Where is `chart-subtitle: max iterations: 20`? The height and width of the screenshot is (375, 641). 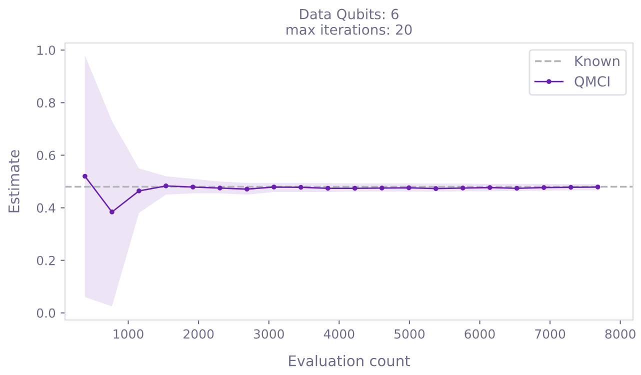 chart-subtitle: max iterations: 20 is located at coordinates (349, 29).